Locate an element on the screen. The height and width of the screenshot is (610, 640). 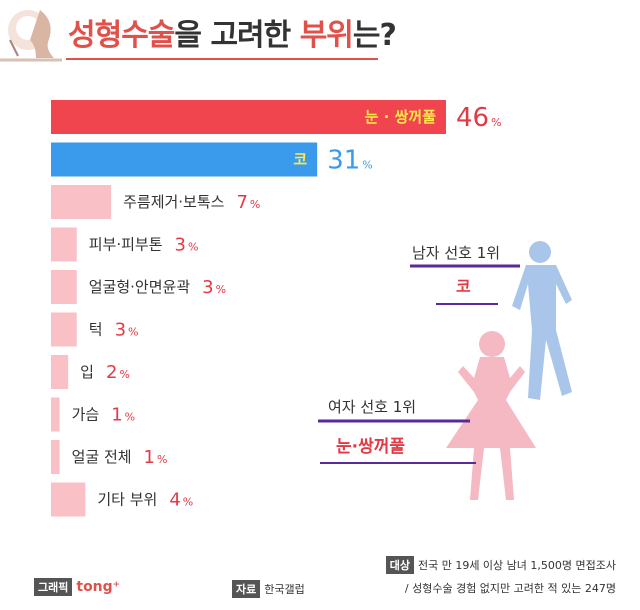
category-label-6: 턱 is located at coordinates (96, 330).